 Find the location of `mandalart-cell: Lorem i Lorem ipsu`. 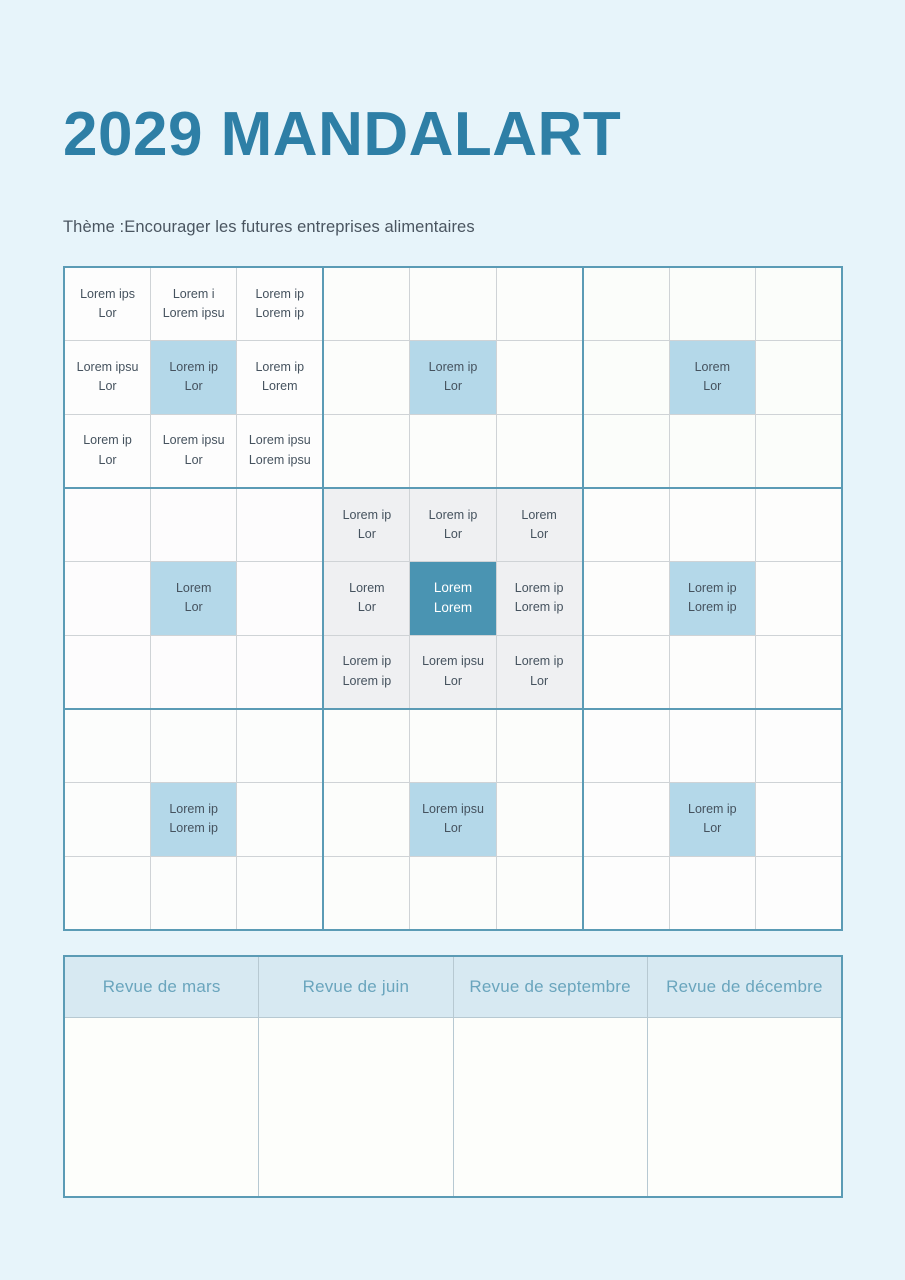

mandalart-cell: Lorem i Lorem ipsu is located at coordinates (194, 304).